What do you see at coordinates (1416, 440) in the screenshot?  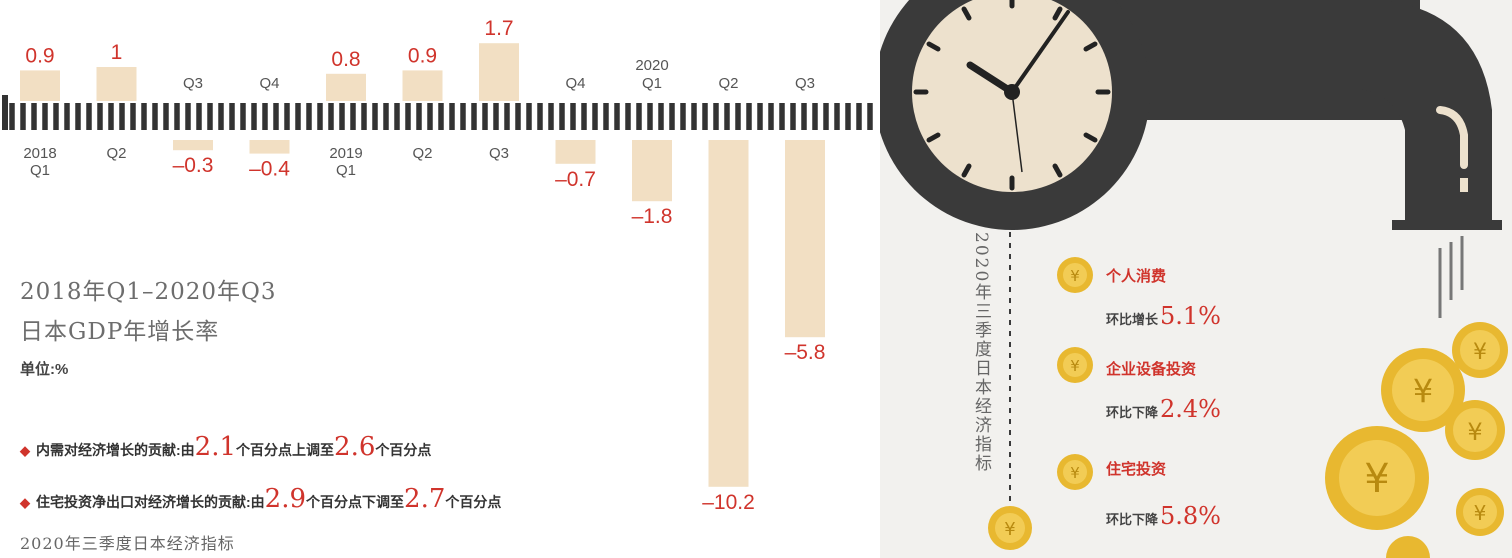 I see `falling-coins: ¥ ¥ ¥ ¥ ¥` at bounding box center [1416, 440].